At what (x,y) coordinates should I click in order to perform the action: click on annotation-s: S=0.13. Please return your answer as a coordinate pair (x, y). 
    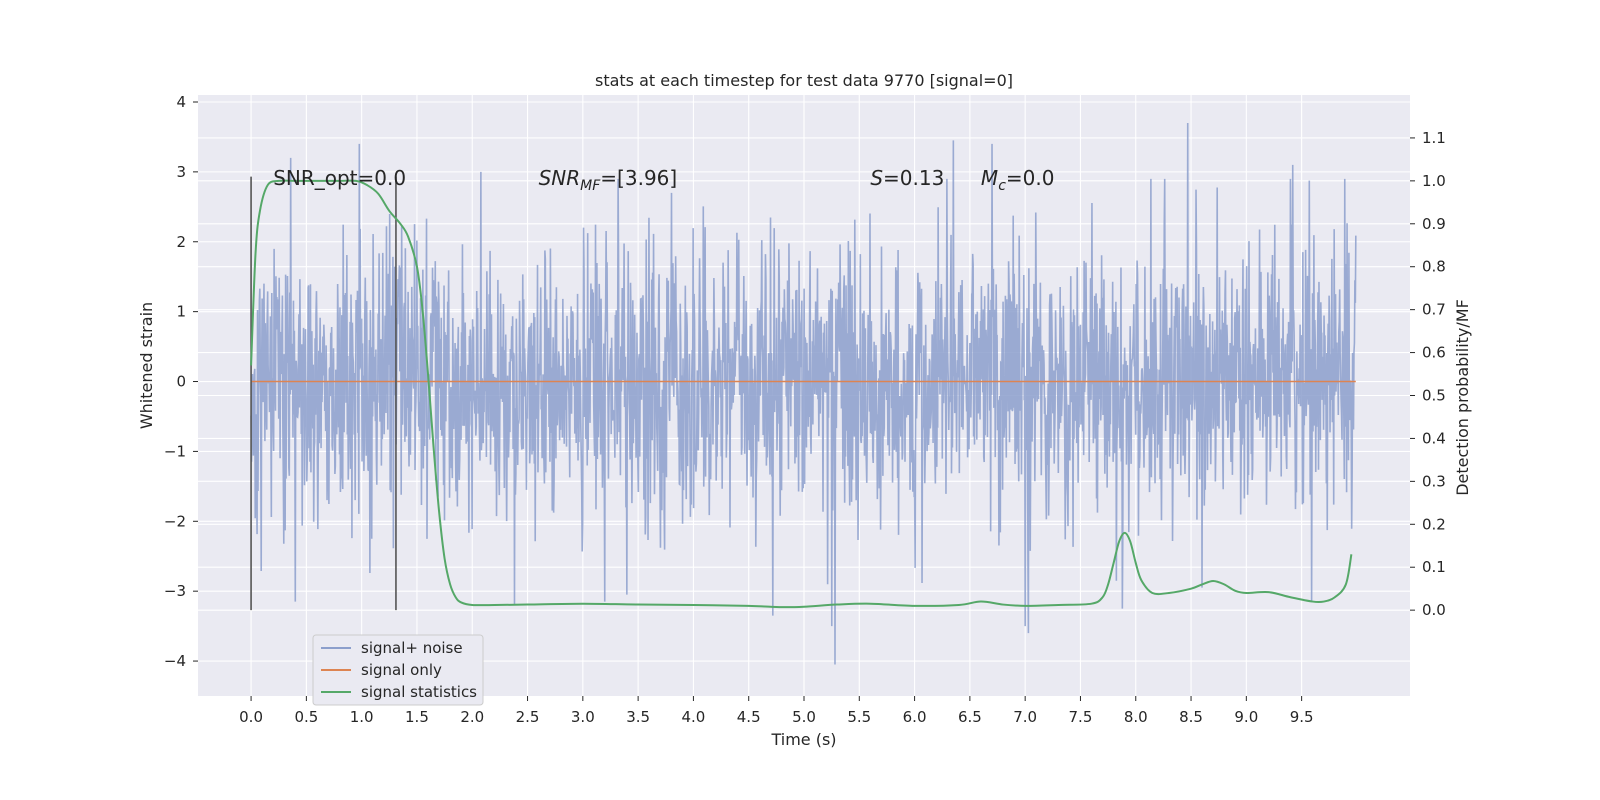
    Looking at the image, I should click on (907, 178).